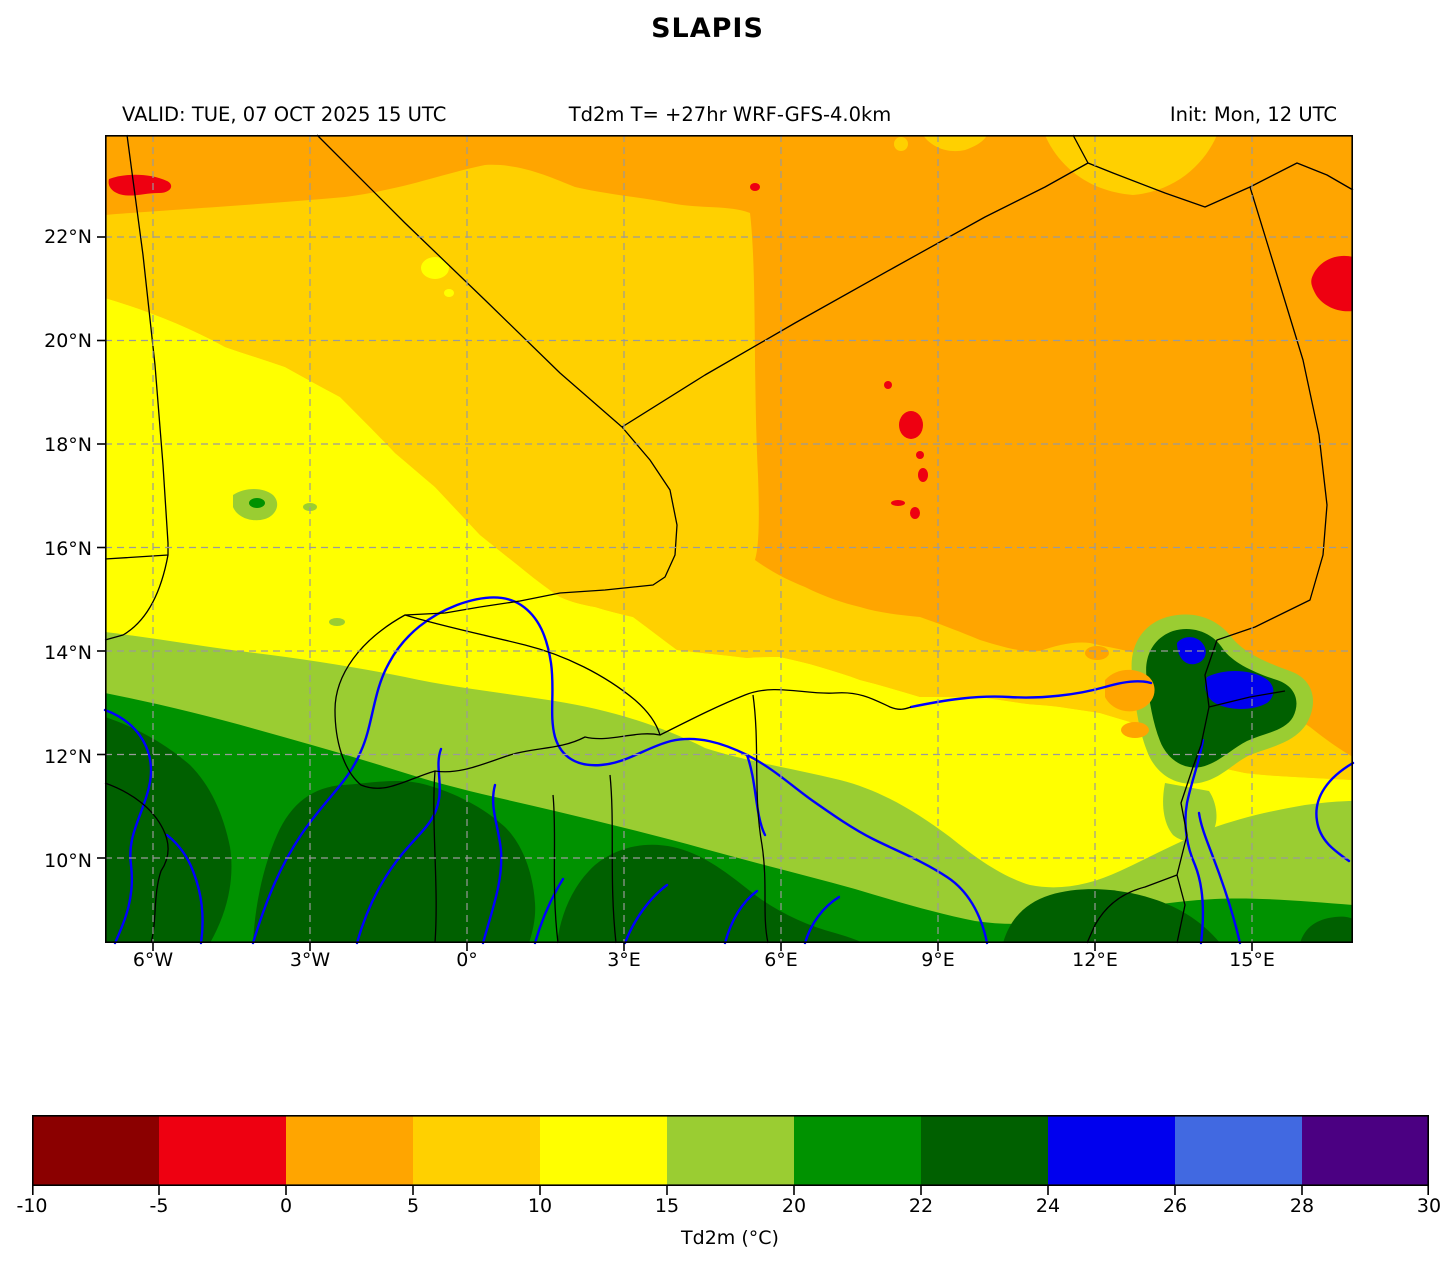 The height and width of the screenshot is (1264, 1455). I want to click on river-trib-niamey, so click(756, 795).